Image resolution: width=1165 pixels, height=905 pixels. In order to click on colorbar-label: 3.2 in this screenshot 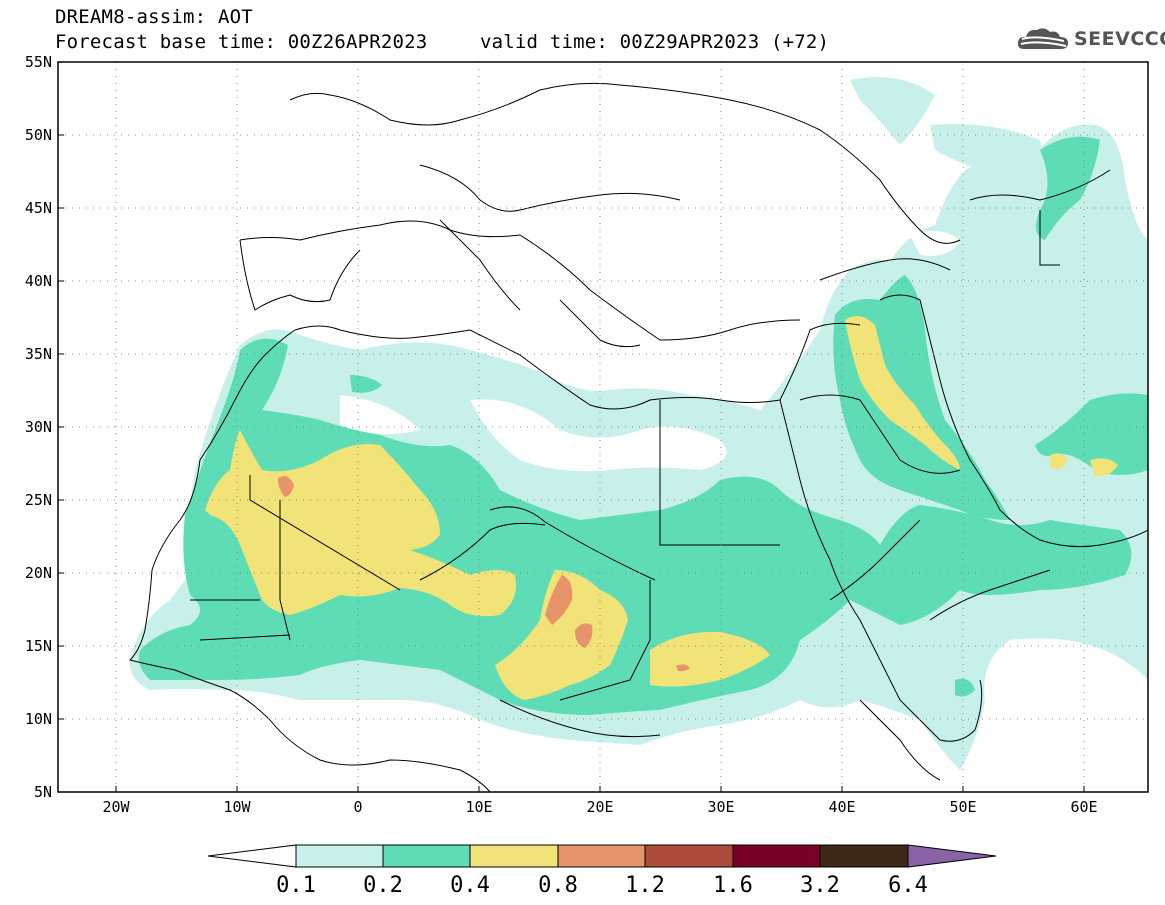, I will do `click(820, 885)`.